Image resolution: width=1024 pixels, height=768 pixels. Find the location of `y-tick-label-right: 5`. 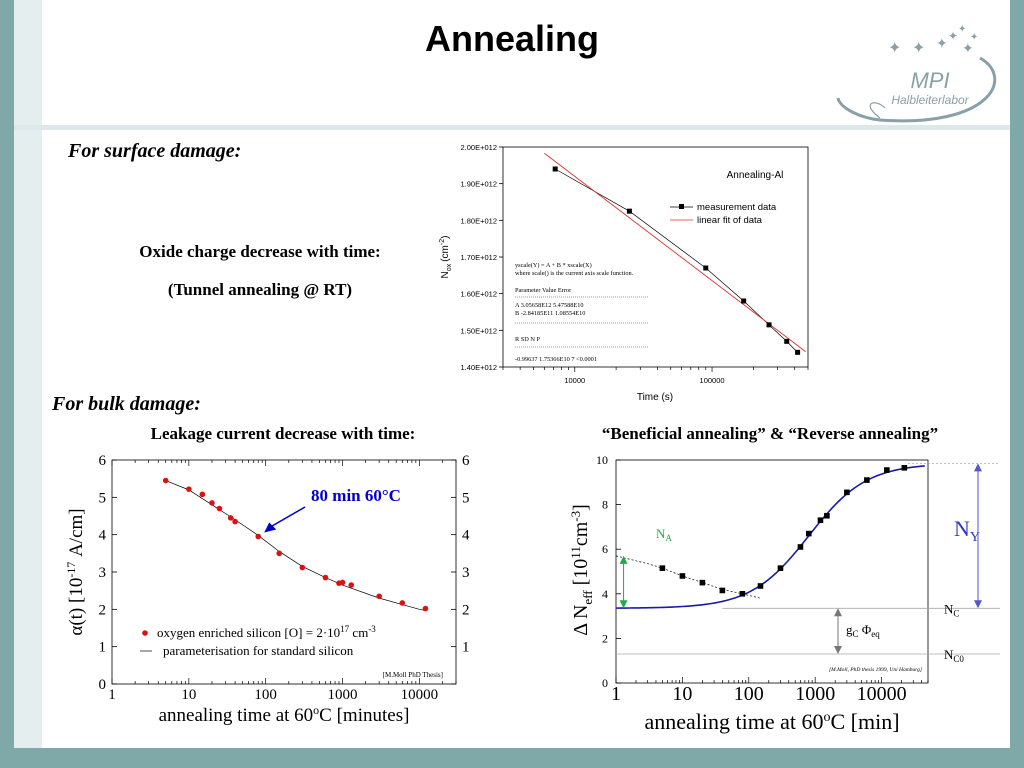

y-tick-label-right: 5 is located at coordinates (466, 498).